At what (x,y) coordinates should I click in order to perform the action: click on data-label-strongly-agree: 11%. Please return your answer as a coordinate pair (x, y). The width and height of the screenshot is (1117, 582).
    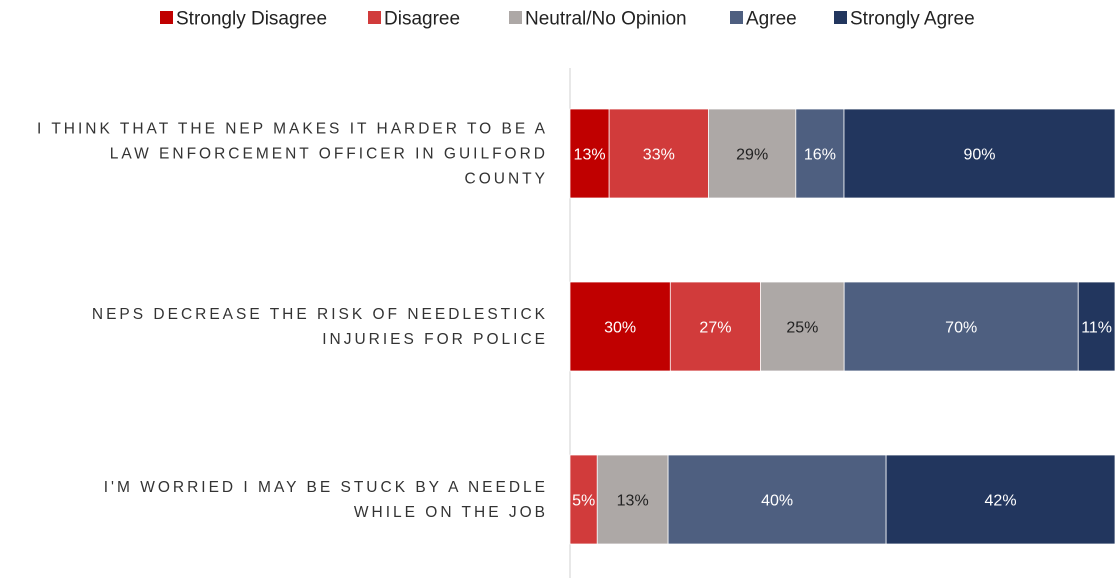
    Looking at the image, I should click on (1096, 328).